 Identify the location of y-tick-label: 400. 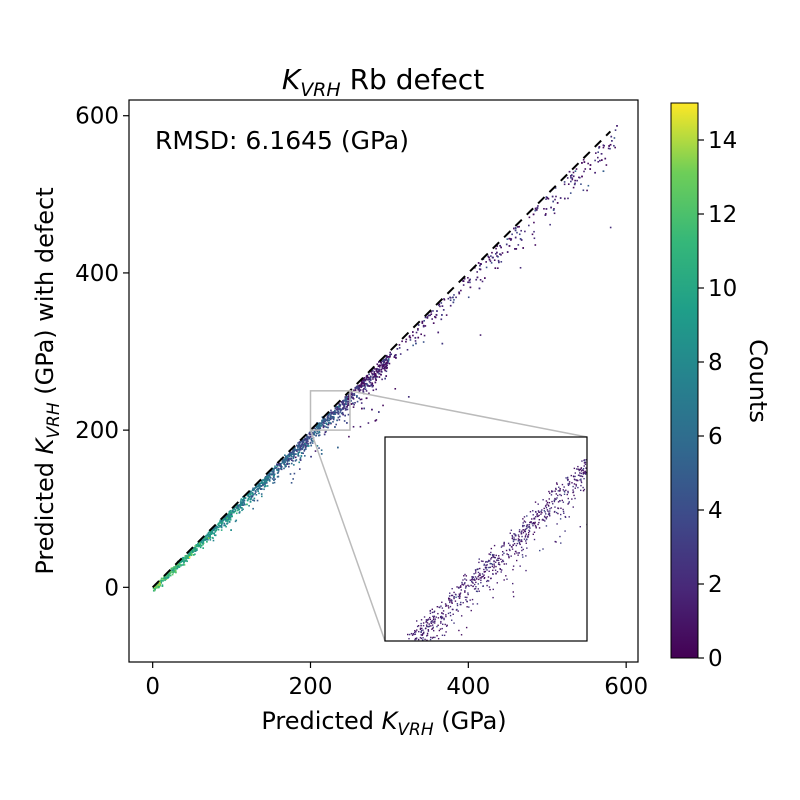
(97, 274).